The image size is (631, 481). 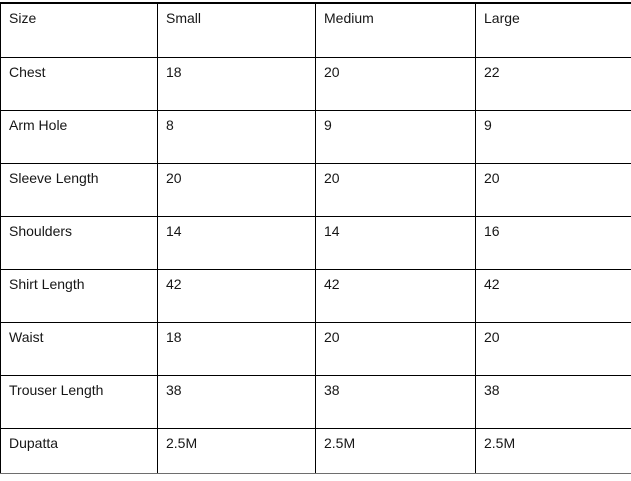 What do you see at coordinates (553, 30) in the screenshot?
I see `header-cell-large: Large` at bounding box center [553, 30].